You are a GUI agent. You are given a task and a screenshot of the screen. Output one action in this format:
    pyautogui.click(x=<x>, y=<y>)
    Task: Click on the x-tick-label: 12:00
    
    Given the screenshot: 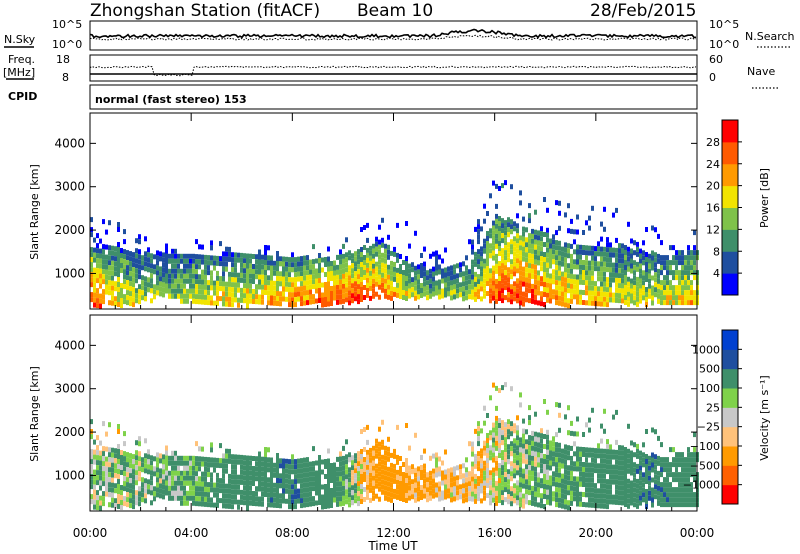 What is the action you would take?
    pyautogui.click(x=393, y=533)
    